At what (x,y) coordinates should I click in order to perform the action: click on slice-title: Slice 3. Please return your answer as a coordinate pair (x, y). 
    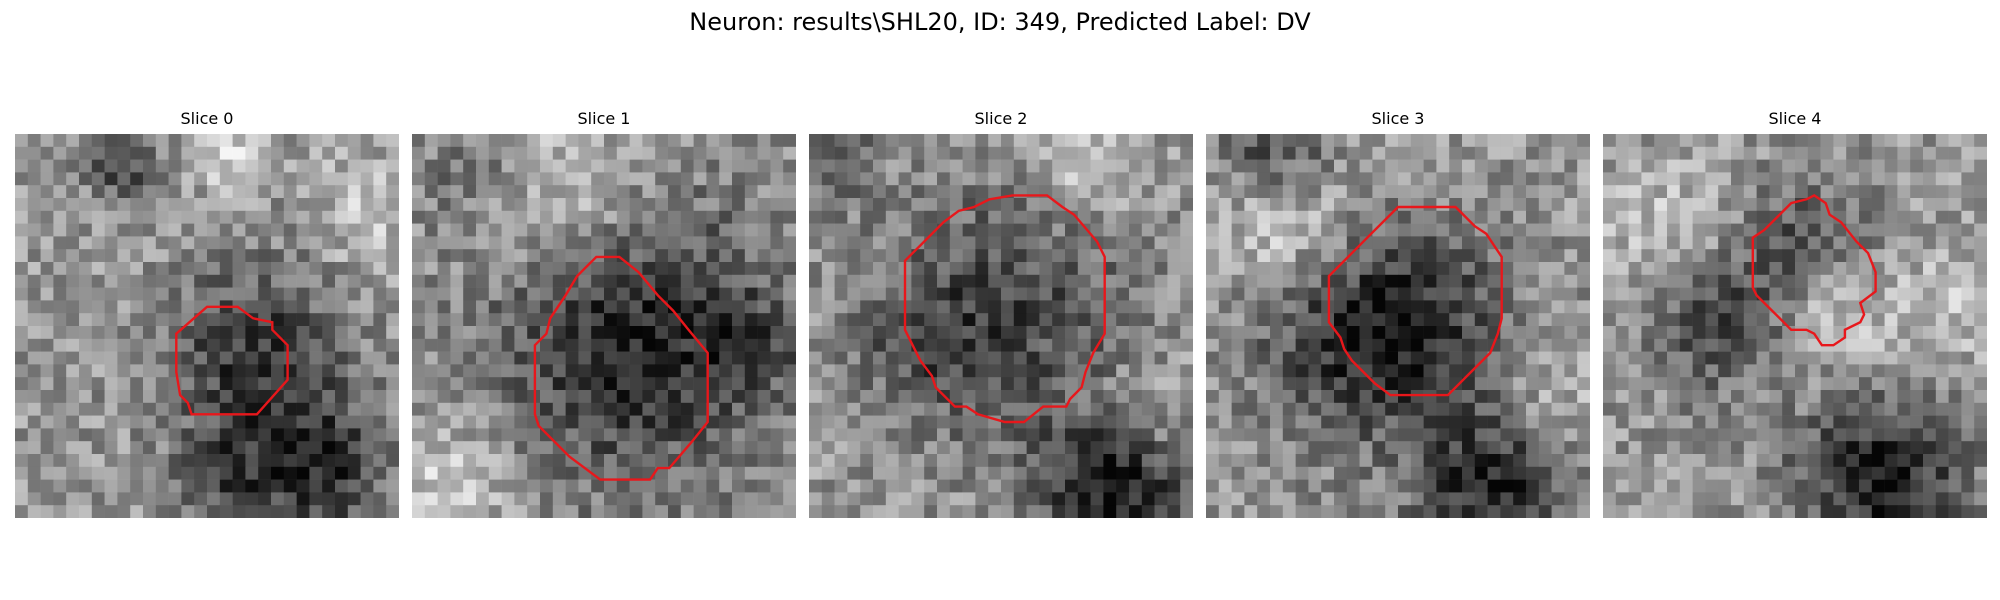
    Looking at the image, I should click on (1398, 118).